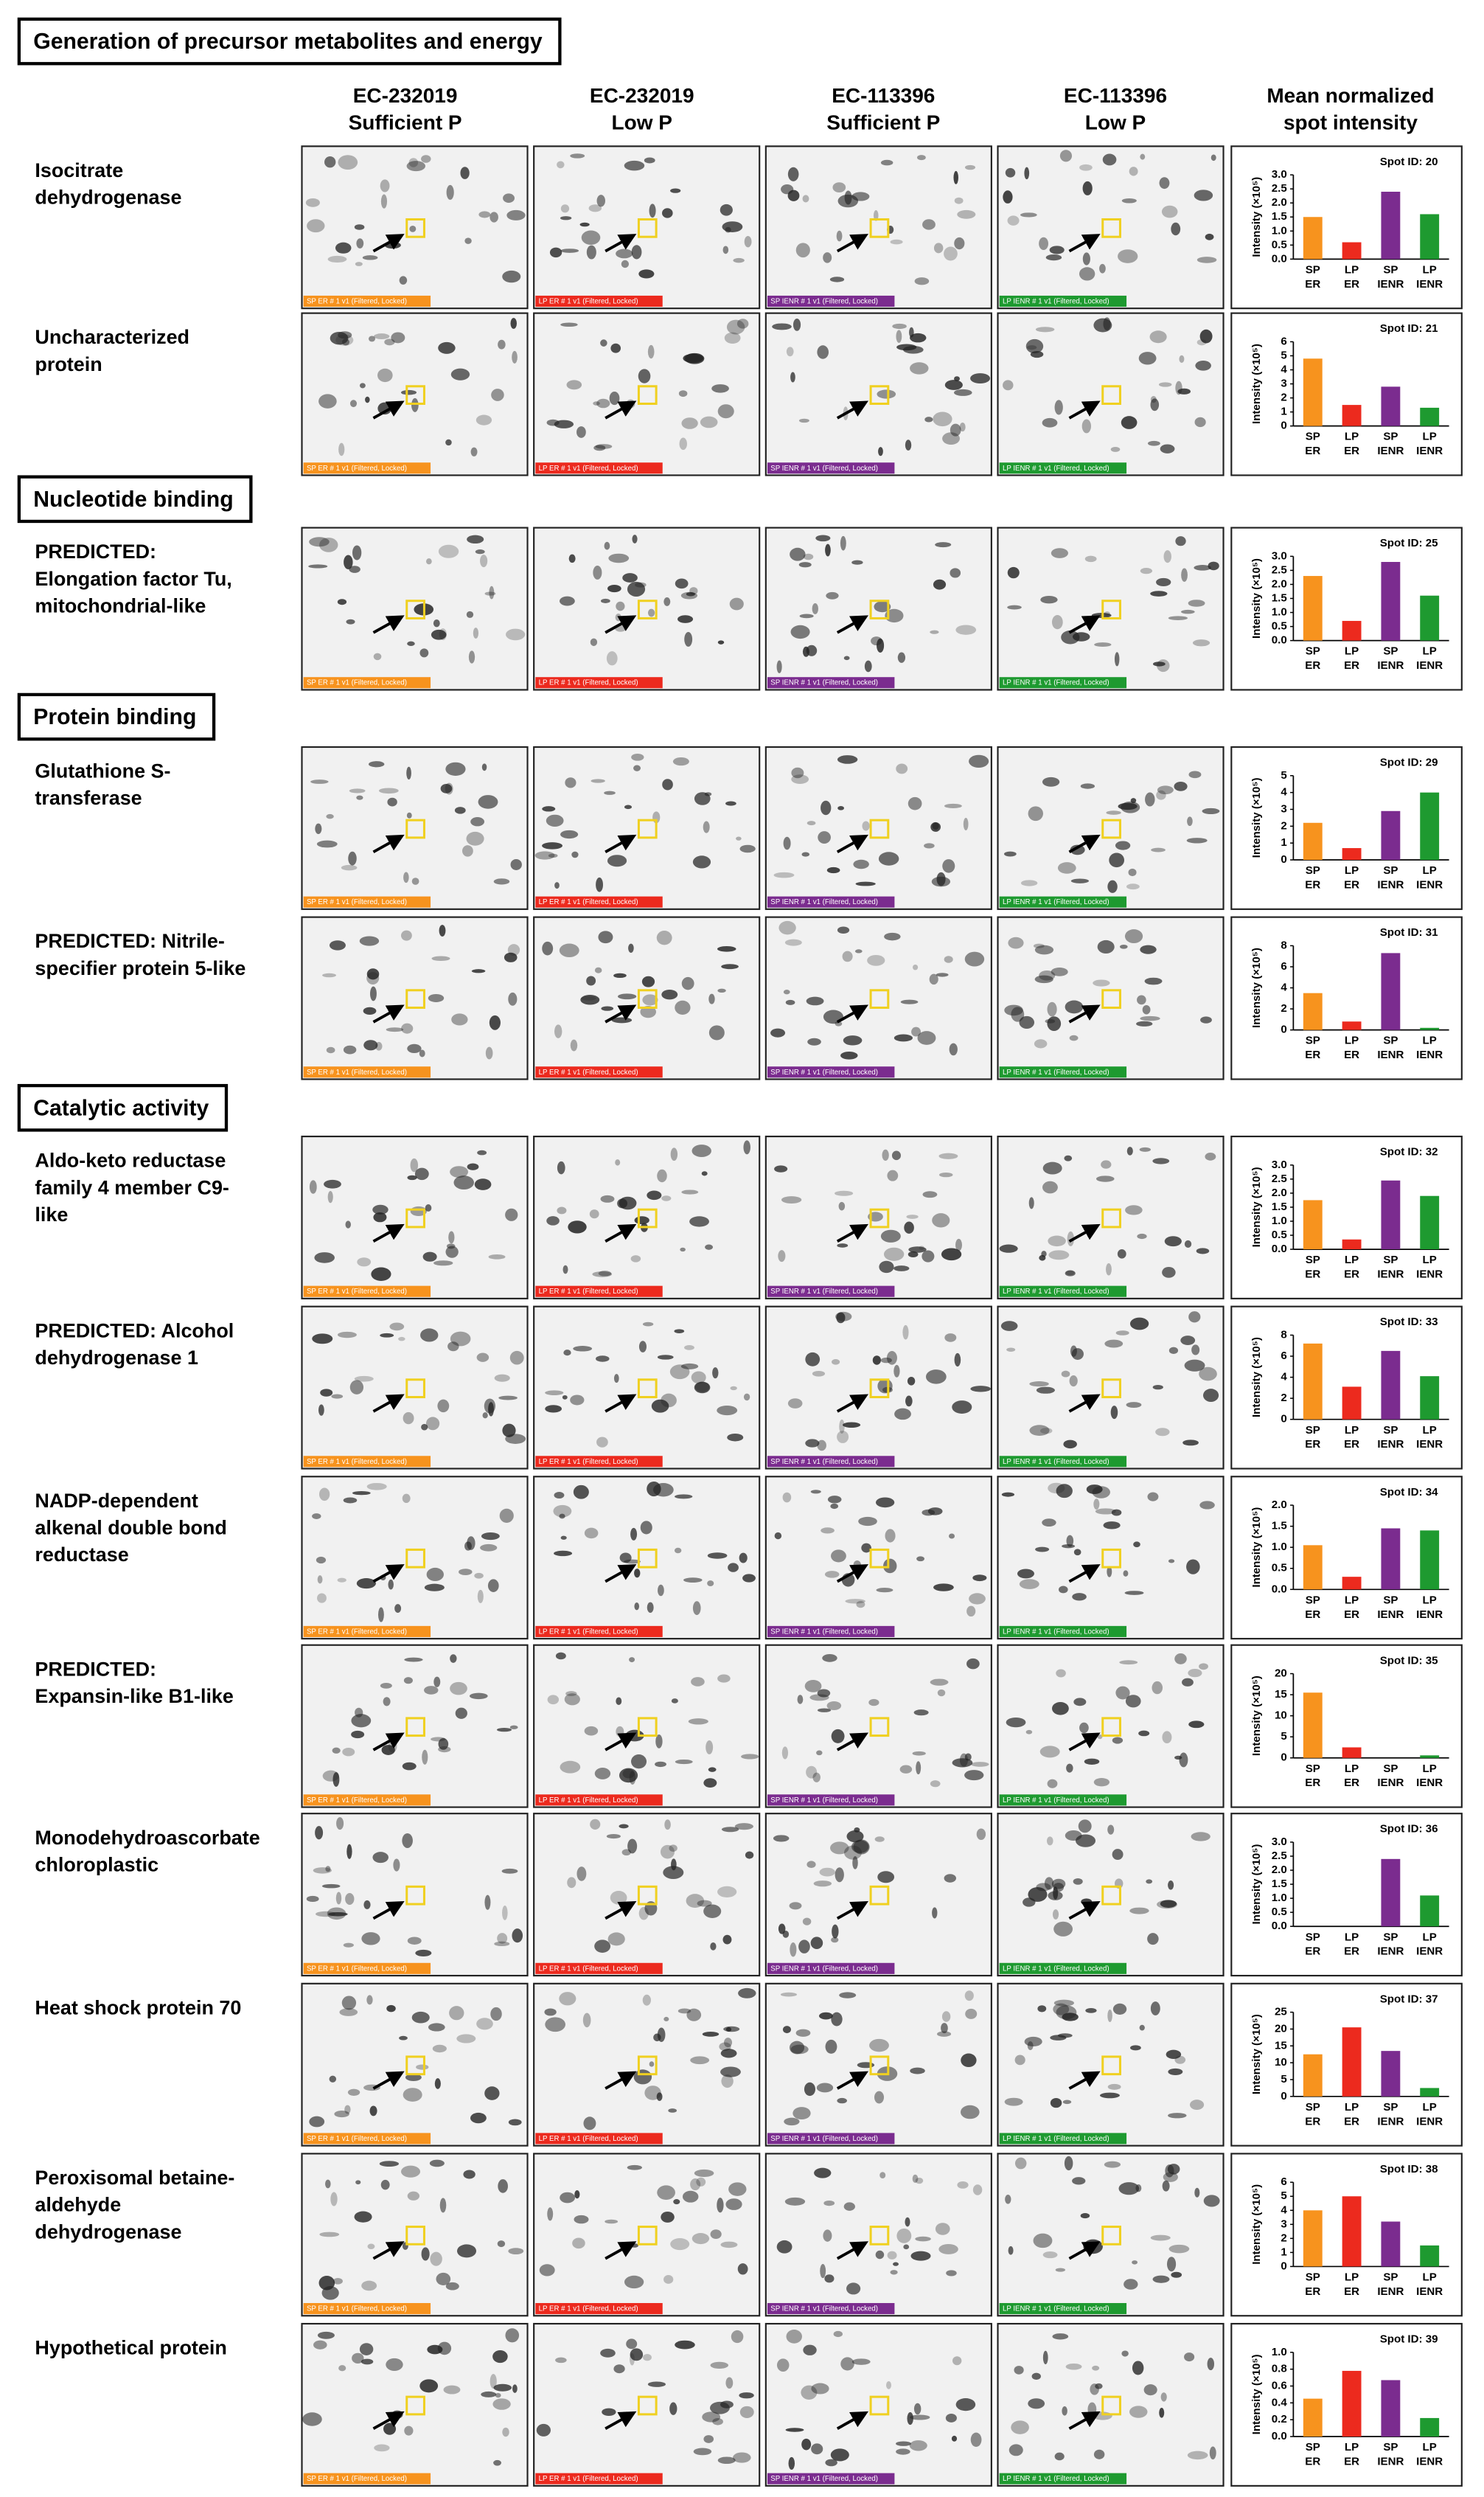 The width and height of the screenshot is (1484, 2497). I want to click on protein-name: specifier protein 5-like, so click(140, 968).